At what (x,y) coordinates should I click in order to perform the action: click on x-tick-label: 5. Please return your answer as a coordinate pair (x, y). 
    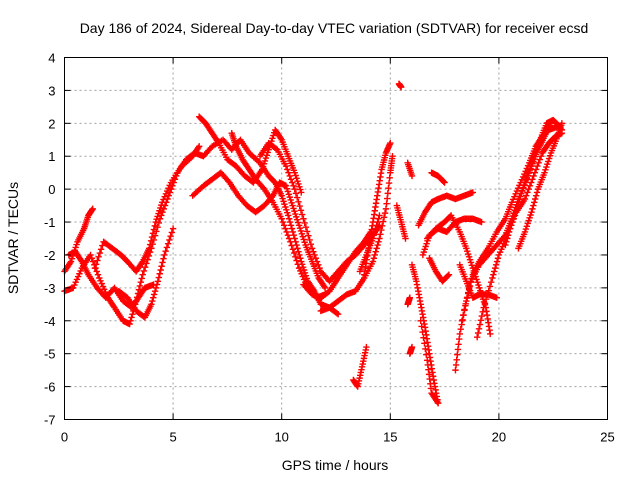
    Looking at the image, I should click on (172, 437).